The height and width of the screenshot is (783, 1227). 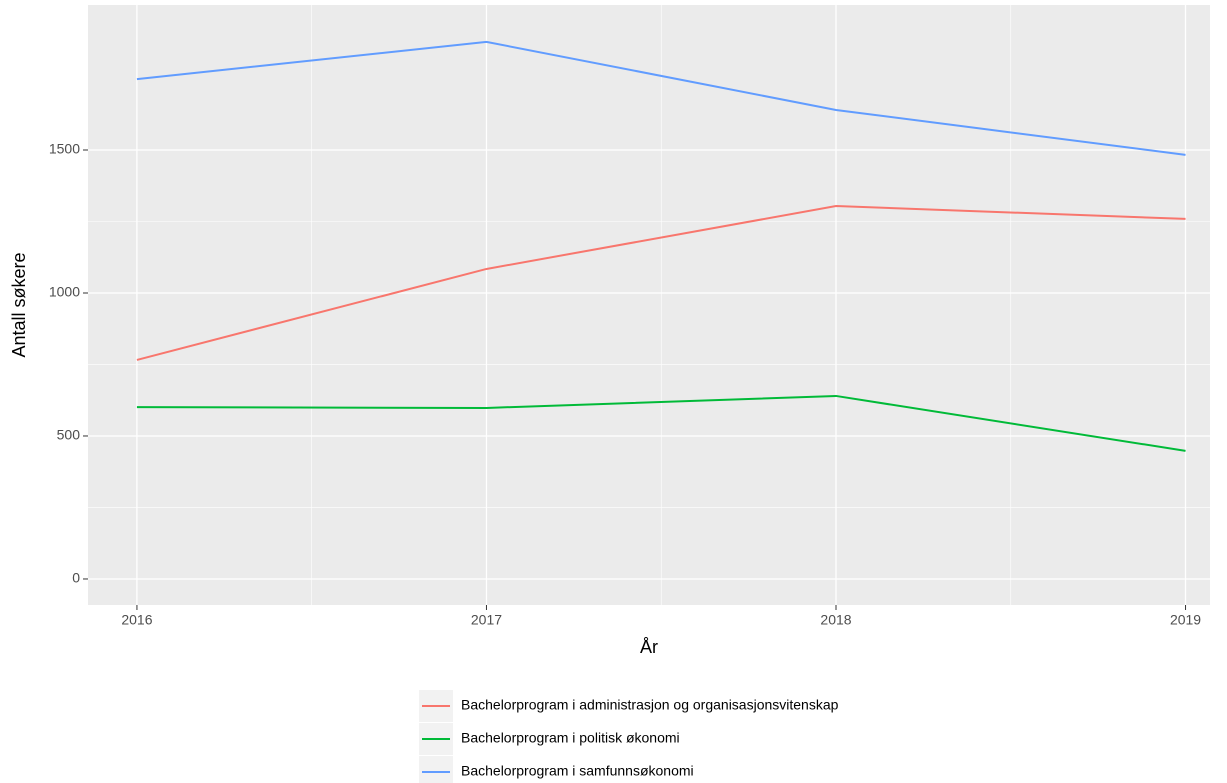 I want to click on x-tick-label: 2018, so click(x=835, y=620).